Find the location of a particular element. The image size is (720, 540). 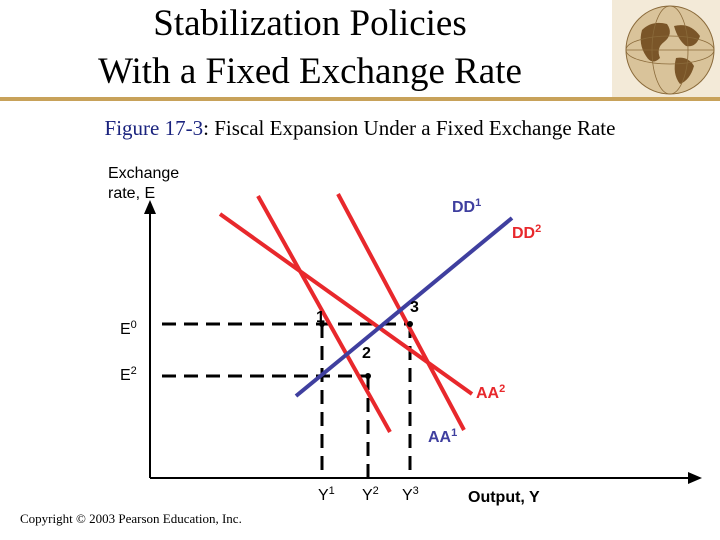

aa2-label: AA2 is located at coordinates (490, 392).